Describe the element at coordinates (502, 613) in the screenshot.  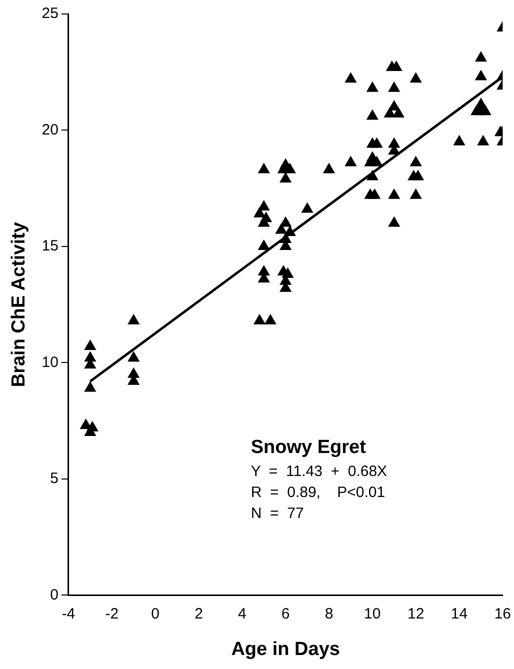
I see `x-tick-label: 16` at that location.